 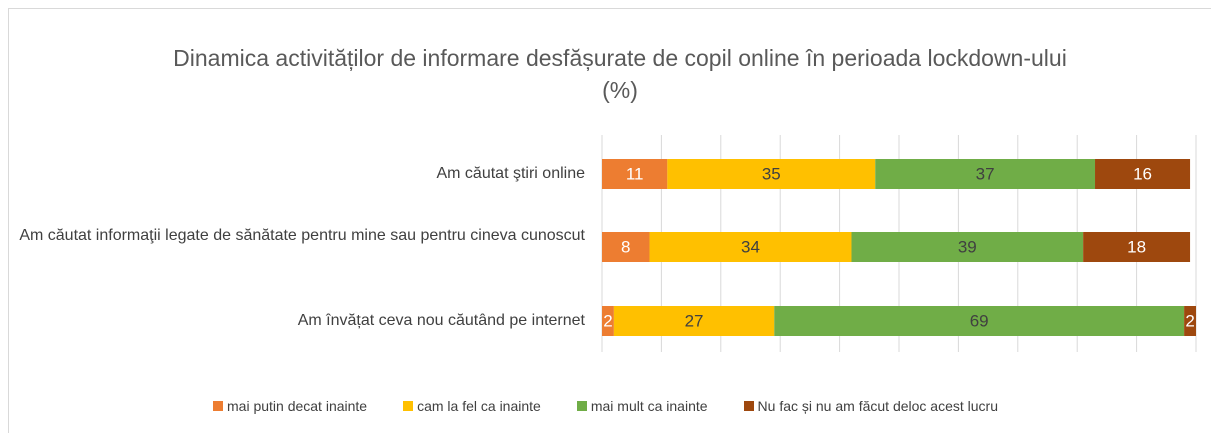 I want to click on legend-label: cam la fel ca inainte, so click(x=479, y=406).